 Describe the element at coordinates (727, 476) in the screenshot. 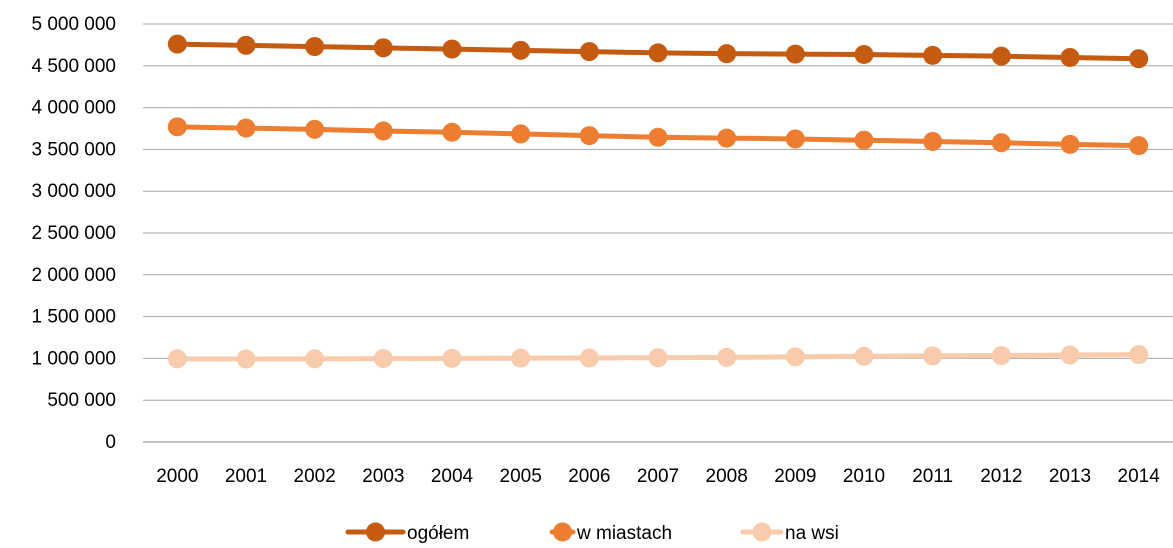

I see `x-tick-label: 2008` at that location.